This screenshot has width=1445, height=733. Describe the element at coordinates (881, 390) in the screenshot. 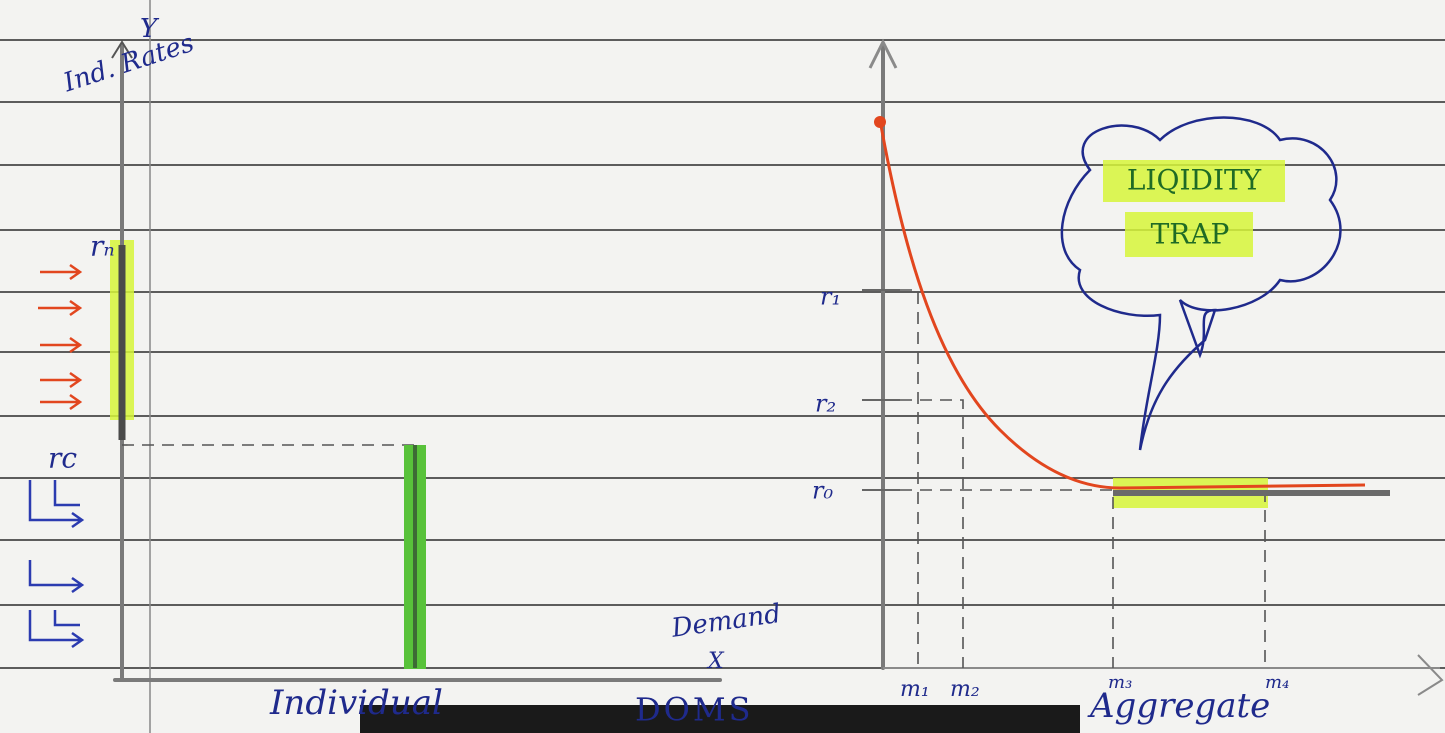

I see `ticks` at that location.